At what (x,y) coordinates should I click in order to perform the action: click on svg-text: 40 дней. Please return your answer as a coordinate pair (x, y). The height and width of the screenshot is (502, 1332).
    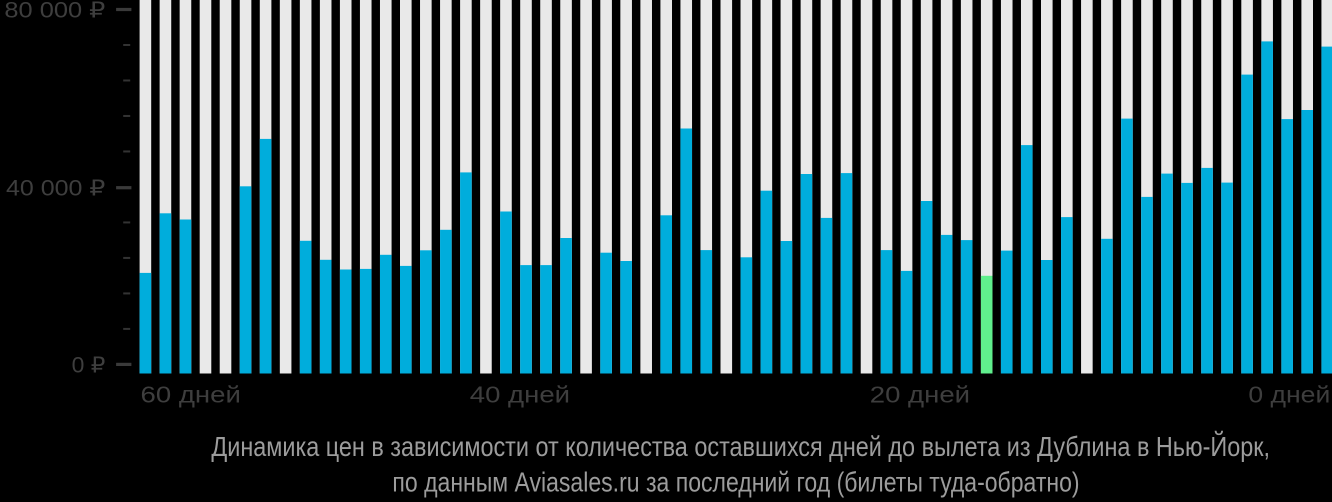
    Looking at the image, I should click on (520, 395).